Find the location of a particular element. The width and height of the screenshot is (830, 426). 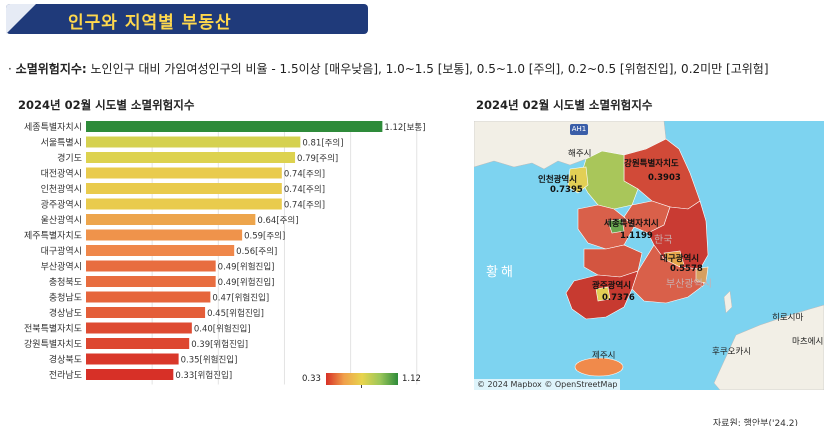

value-label: 0.39[위험진입] is located at coordinates (219, 344).